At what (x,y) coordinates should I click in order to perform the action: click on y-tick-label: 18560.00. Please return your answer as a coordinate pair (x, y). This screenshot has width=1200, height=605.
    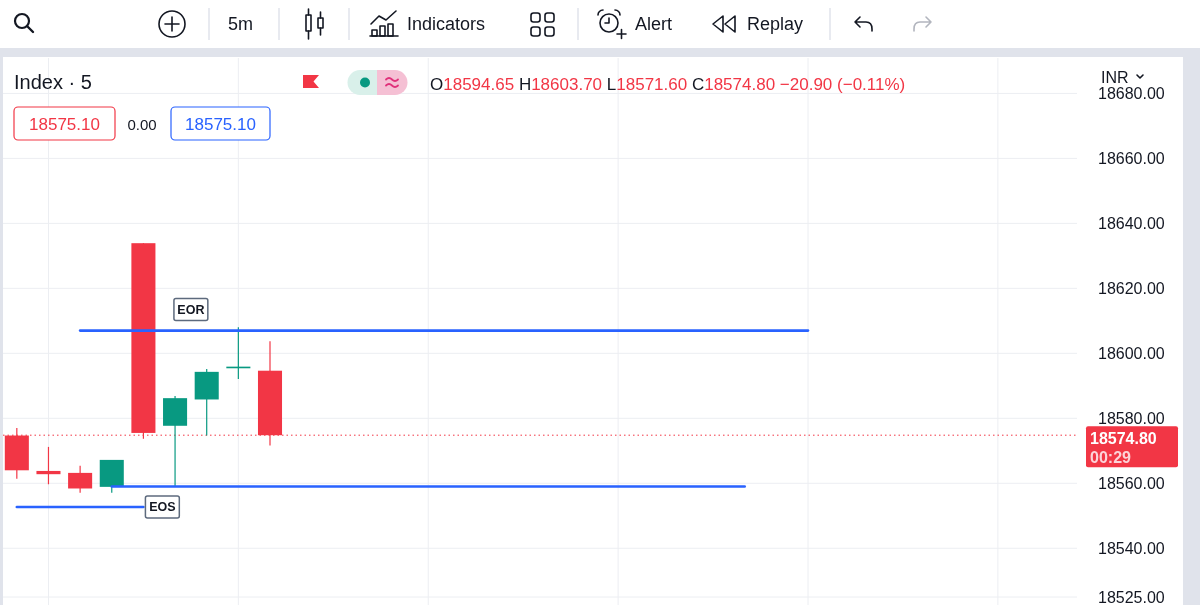
    Looking at the image, I should click on (1131, 483).